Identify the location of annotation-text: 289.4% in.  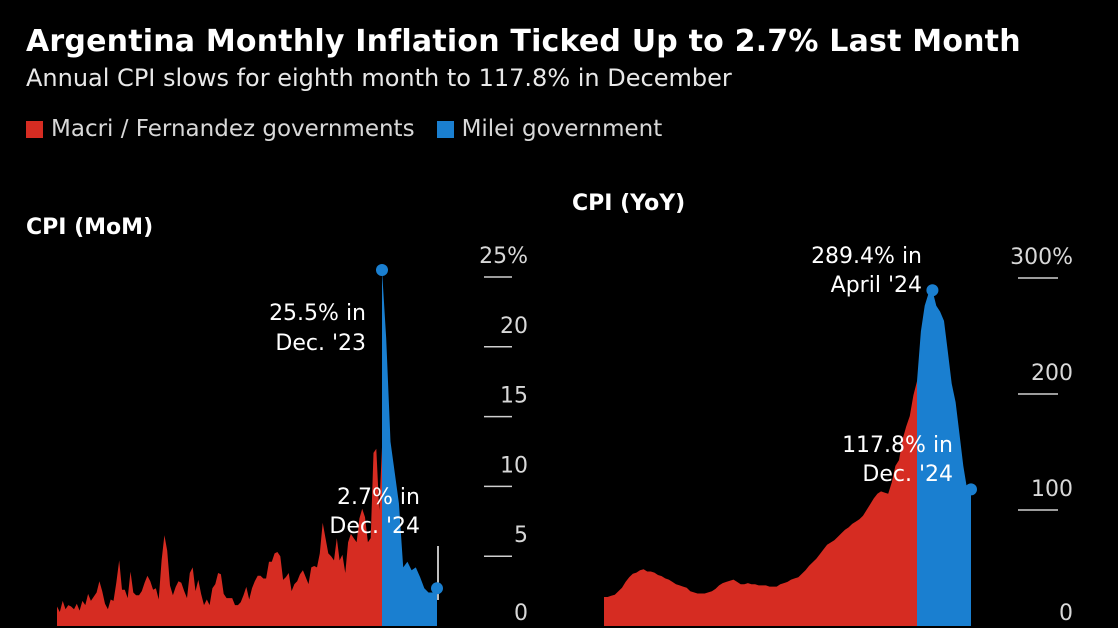
(866, 256).